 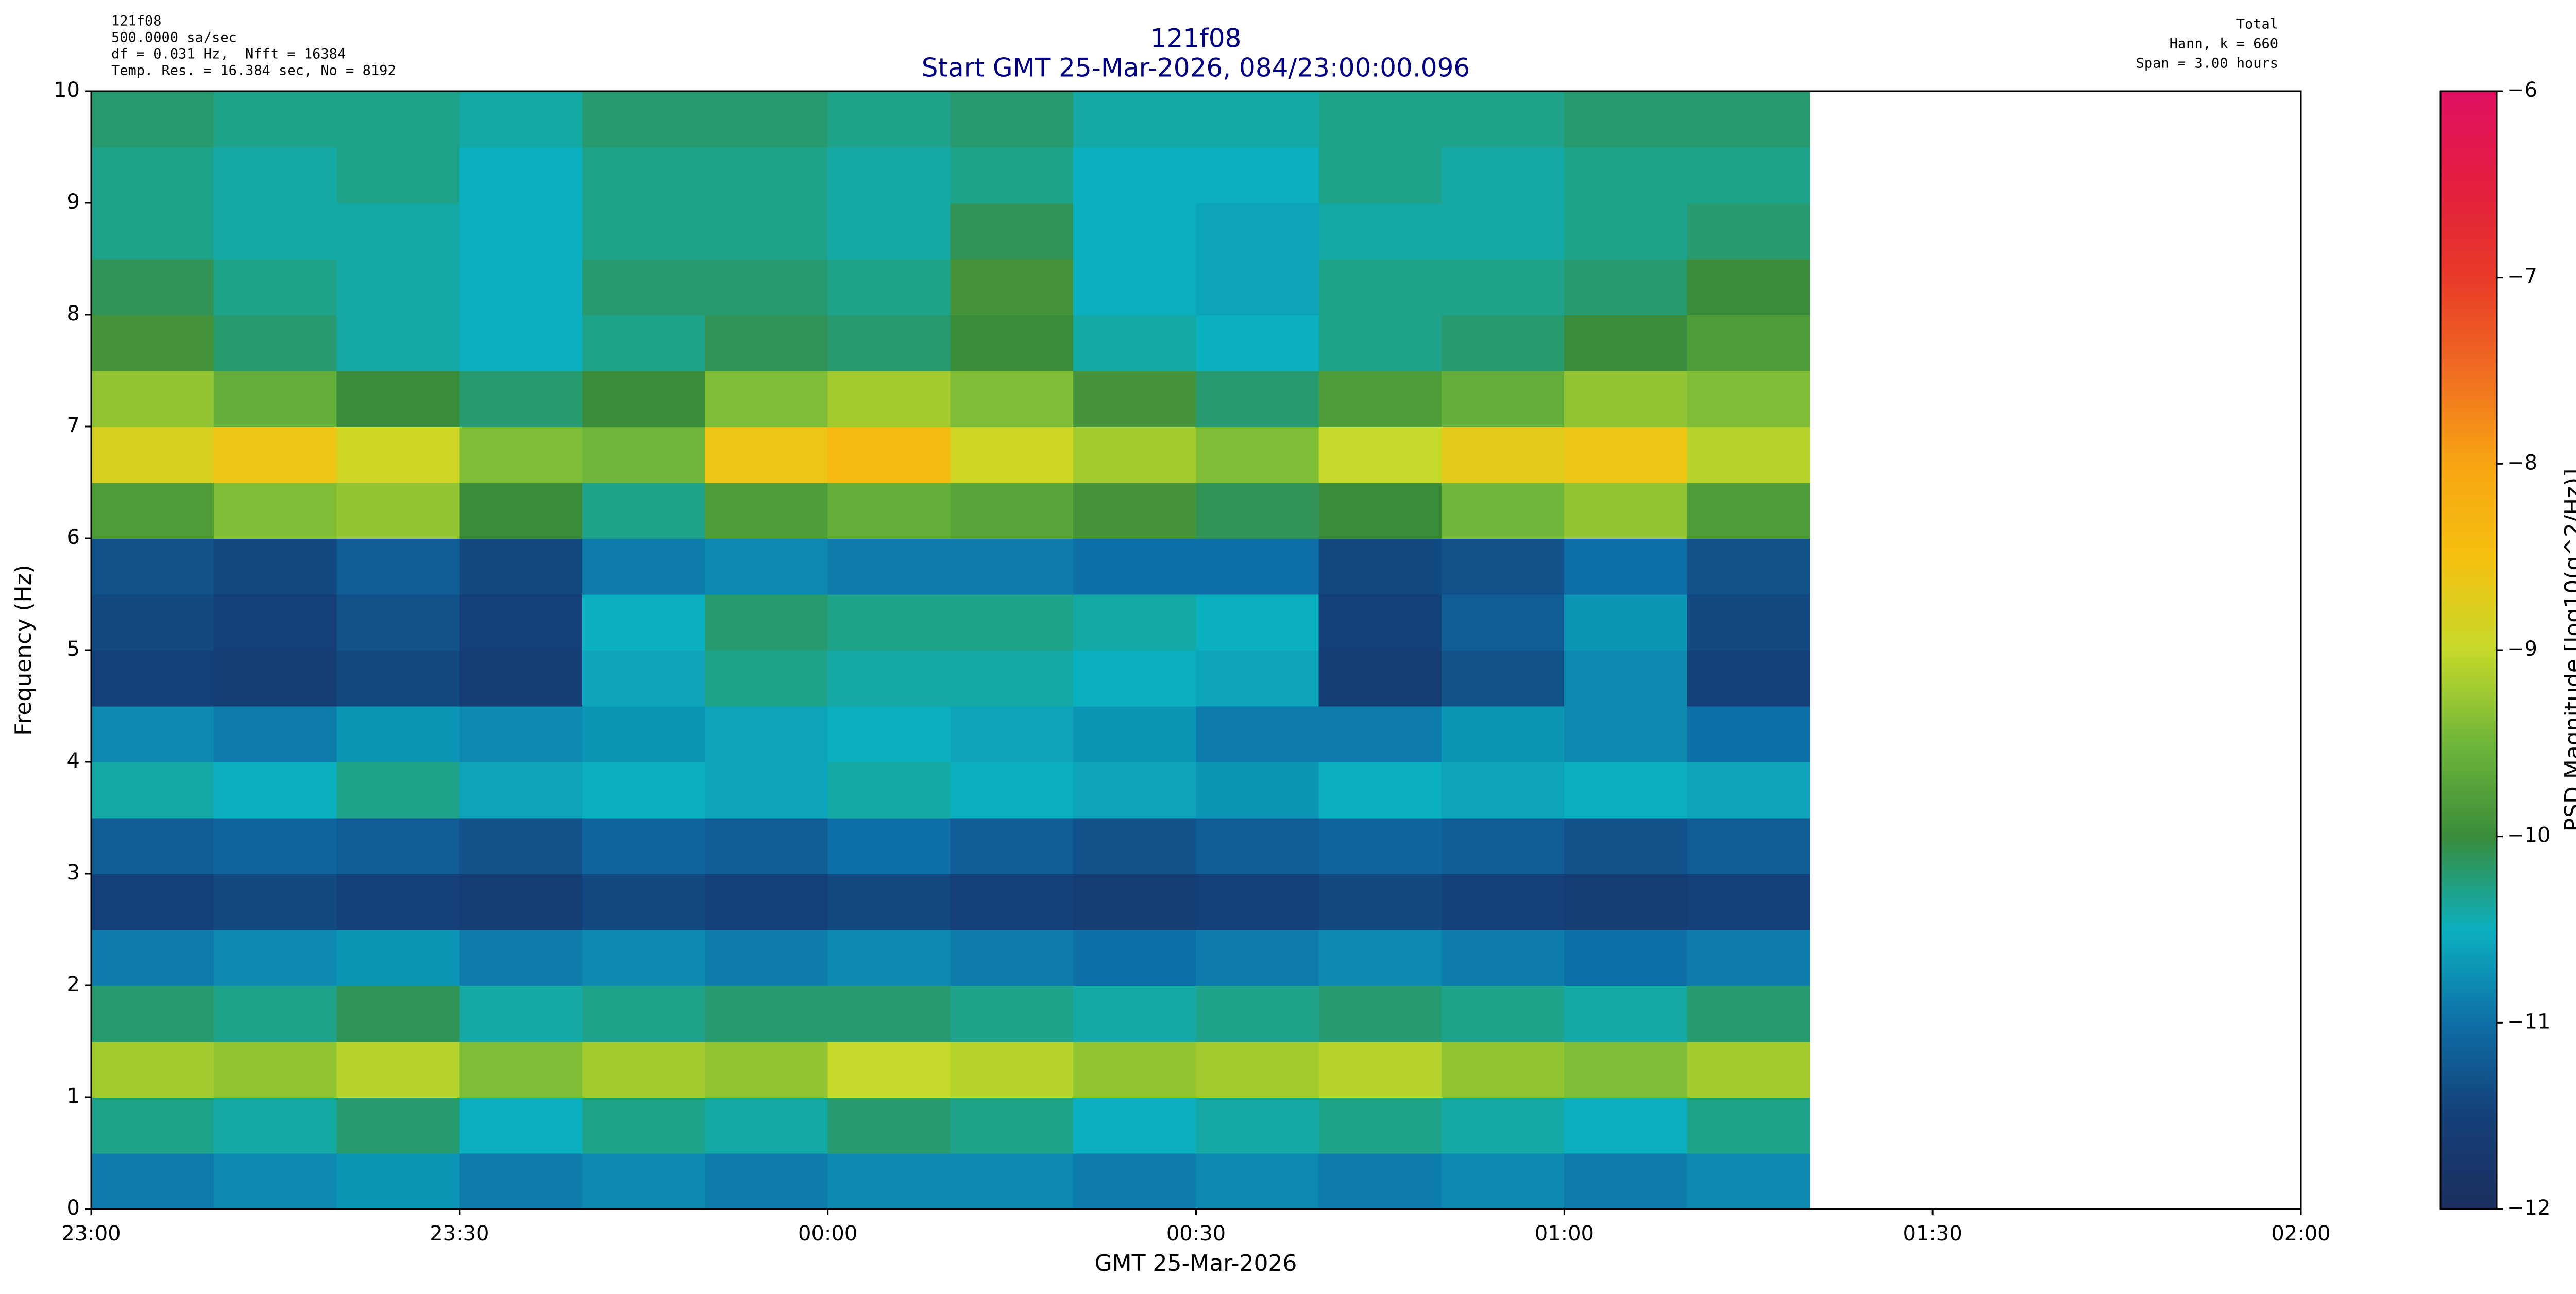 What do you see at coordinates (136, 21) in the screenshot?
I see `info-text: 121f08` at bounding box center [136, 21].